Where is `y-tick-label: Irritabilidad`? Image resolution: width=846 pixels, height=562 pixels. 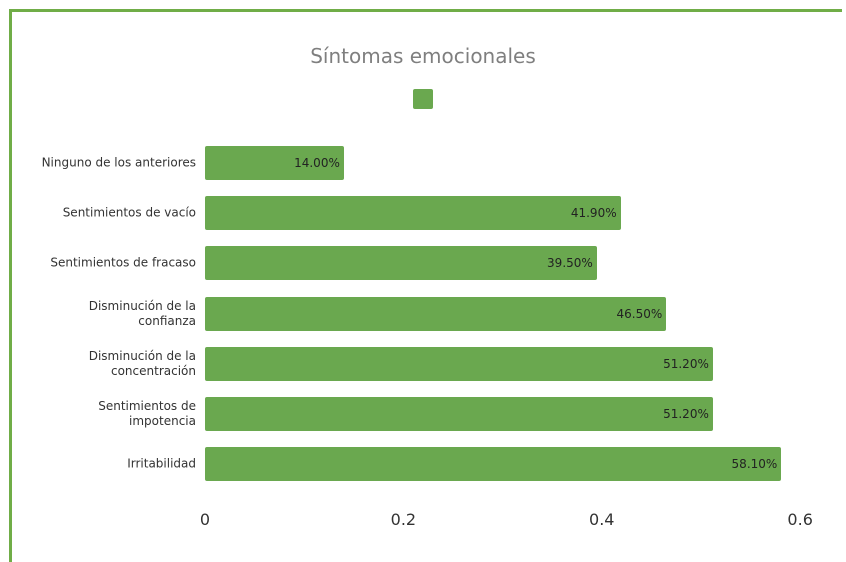 y-tick-label: Irritabilidad is located at coordinates (161, 463).